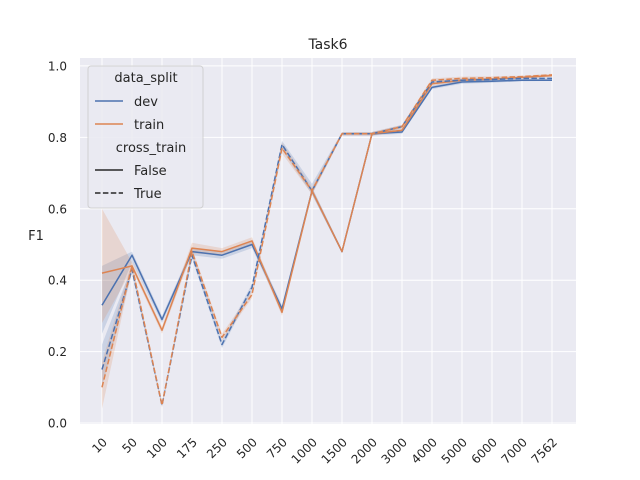  Describe the element at coordinates (57, 209) in the screenshot. I see `y-tick-label: 0.6` at that location.